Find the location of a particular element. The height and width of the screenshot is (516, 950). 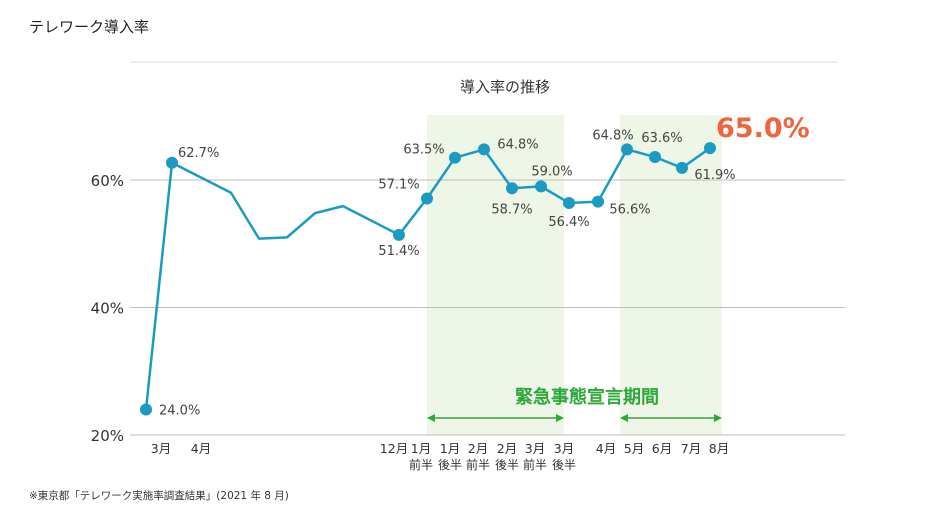

data-label: 57.1% is located at coordinates (398, 184).